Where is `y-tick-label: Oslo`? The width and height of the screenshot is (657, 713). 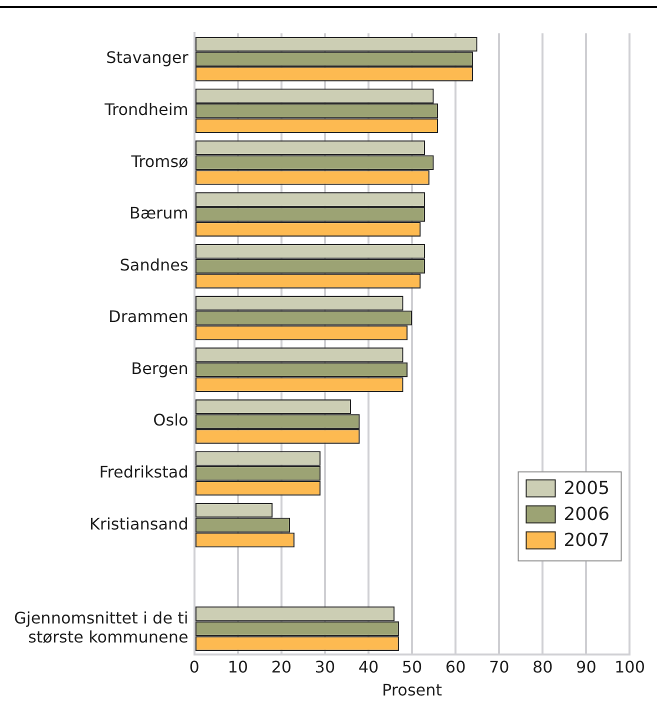 y-tick-label: Oslo is located at coordinates (170, 420).